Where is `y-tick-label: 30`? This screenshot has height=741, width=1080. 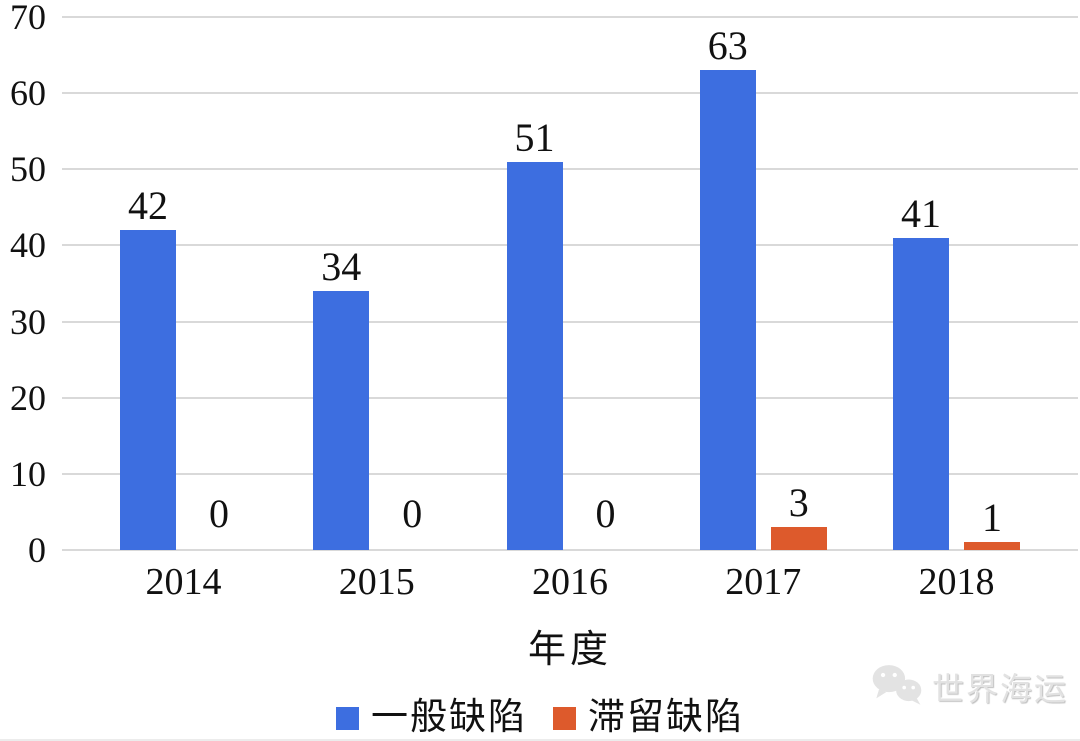
y-tick-label: 30 is located at coordinates (28, 321).